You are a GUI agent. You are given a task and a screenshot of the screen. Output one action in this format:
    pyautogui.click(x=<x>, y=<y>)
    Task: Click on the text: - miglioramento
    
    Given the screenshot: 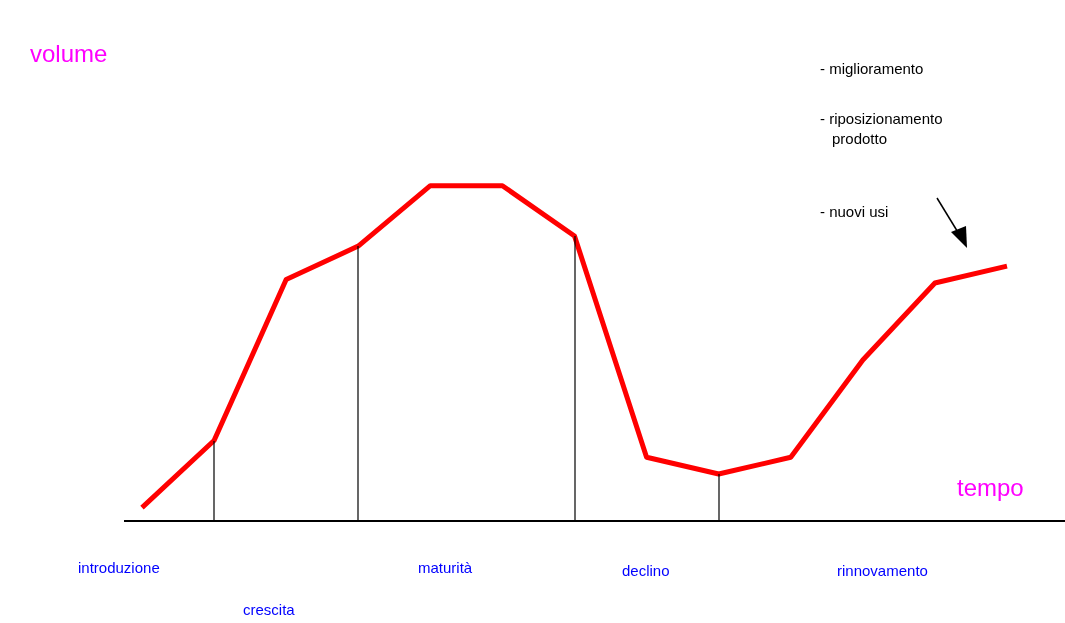 What is the action you would take?
    pyautogui.click(x=872, y=69)
    